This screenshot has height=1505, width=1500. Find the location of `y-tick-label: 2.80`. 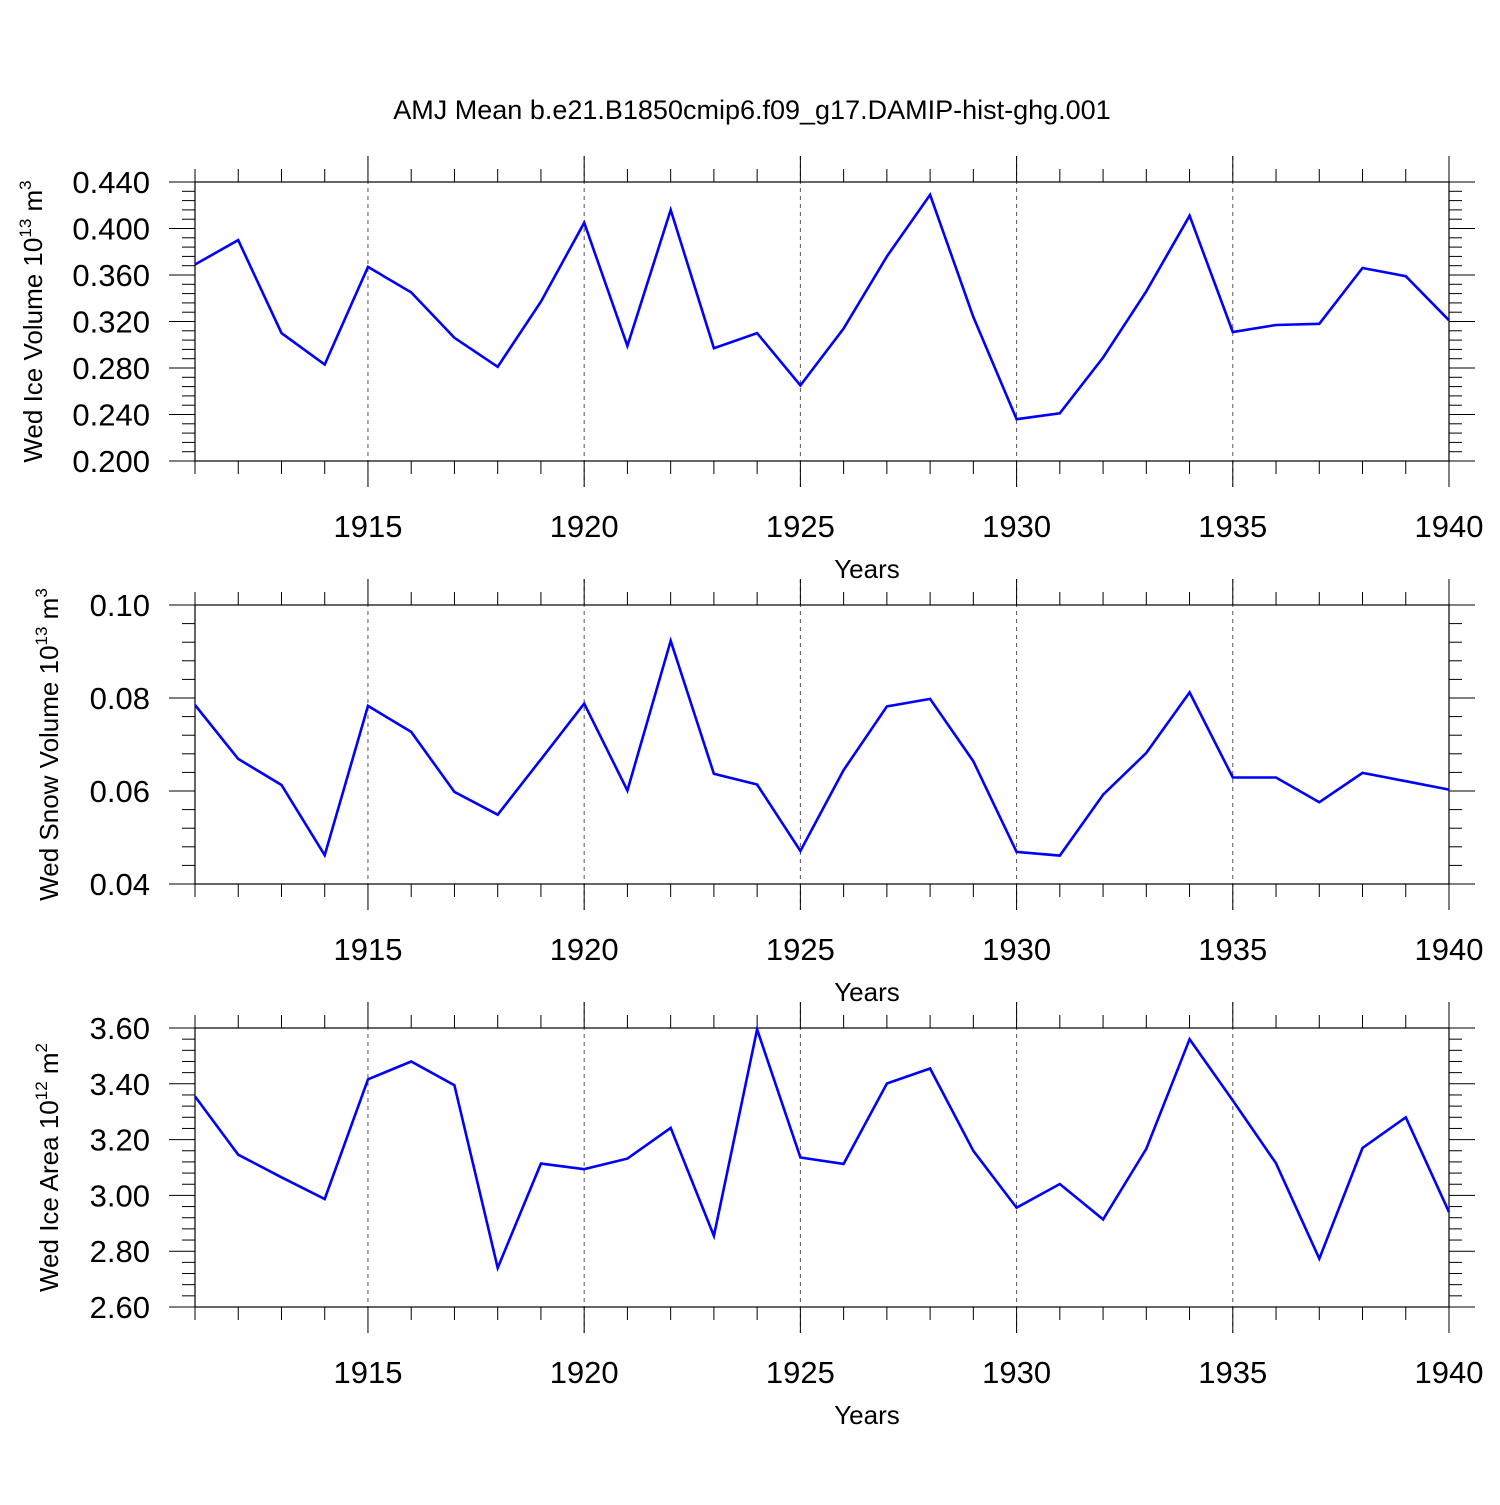

y-tick-label: 2.80 is located at coordinates (120, 1251).